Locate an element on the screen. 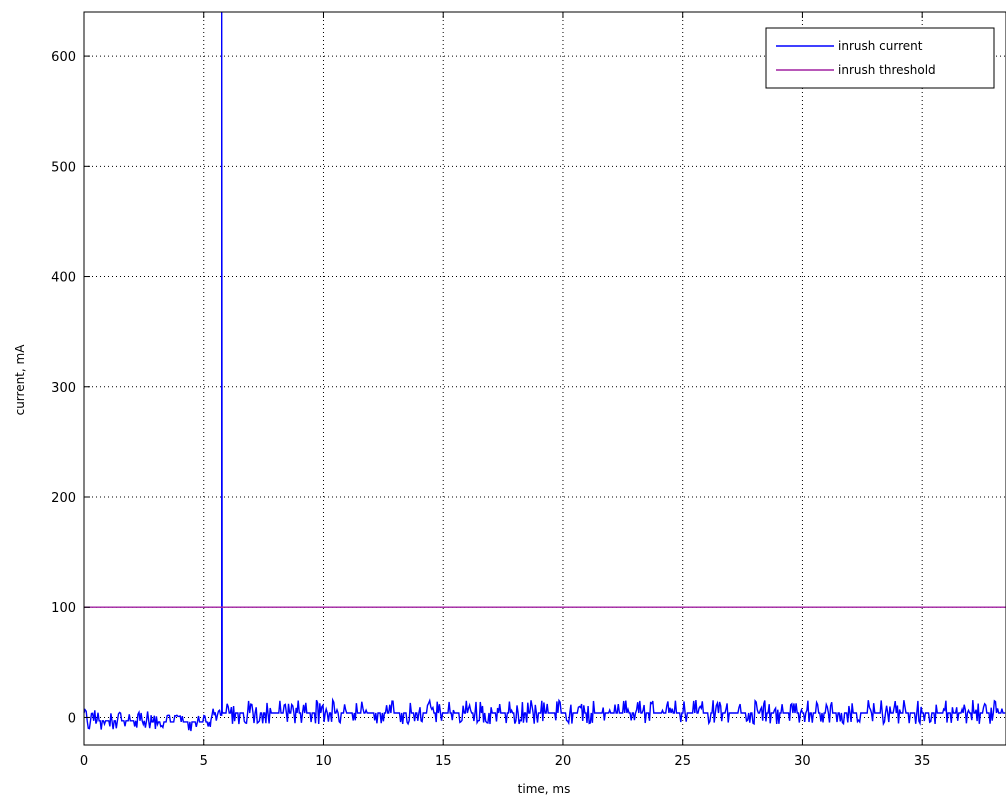  x-tick-label: 15 is located at coordinates (443, 761).